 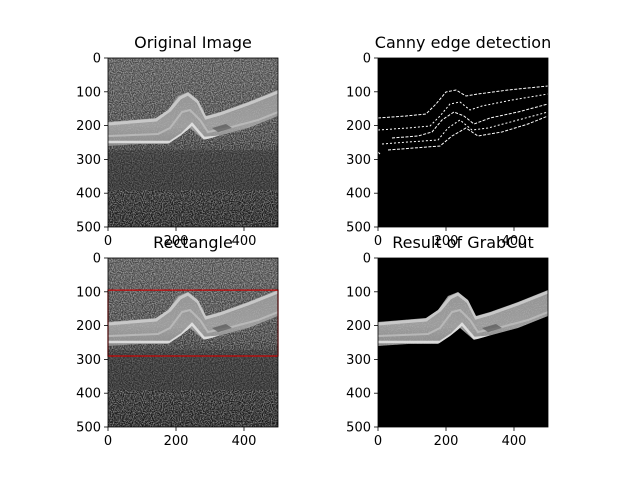 What do you see at coordinates (193, 42) in the screenshot?
I see `subplot-title: Original Image` at bounding box center [193, 42].